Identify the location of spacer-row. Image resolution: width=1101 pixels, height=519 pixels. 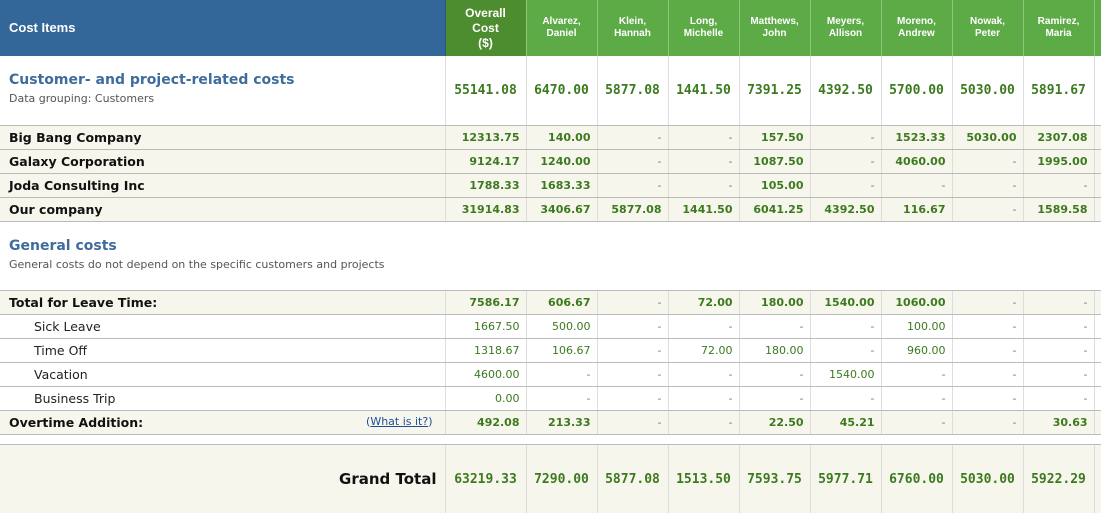
(550, 439).